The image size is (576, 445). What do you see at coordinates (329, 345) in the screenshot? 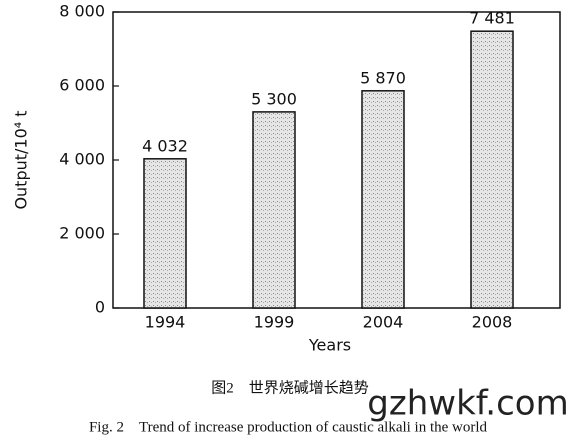
I see `x-axis-label: Years` at bounding box center [329, 345].